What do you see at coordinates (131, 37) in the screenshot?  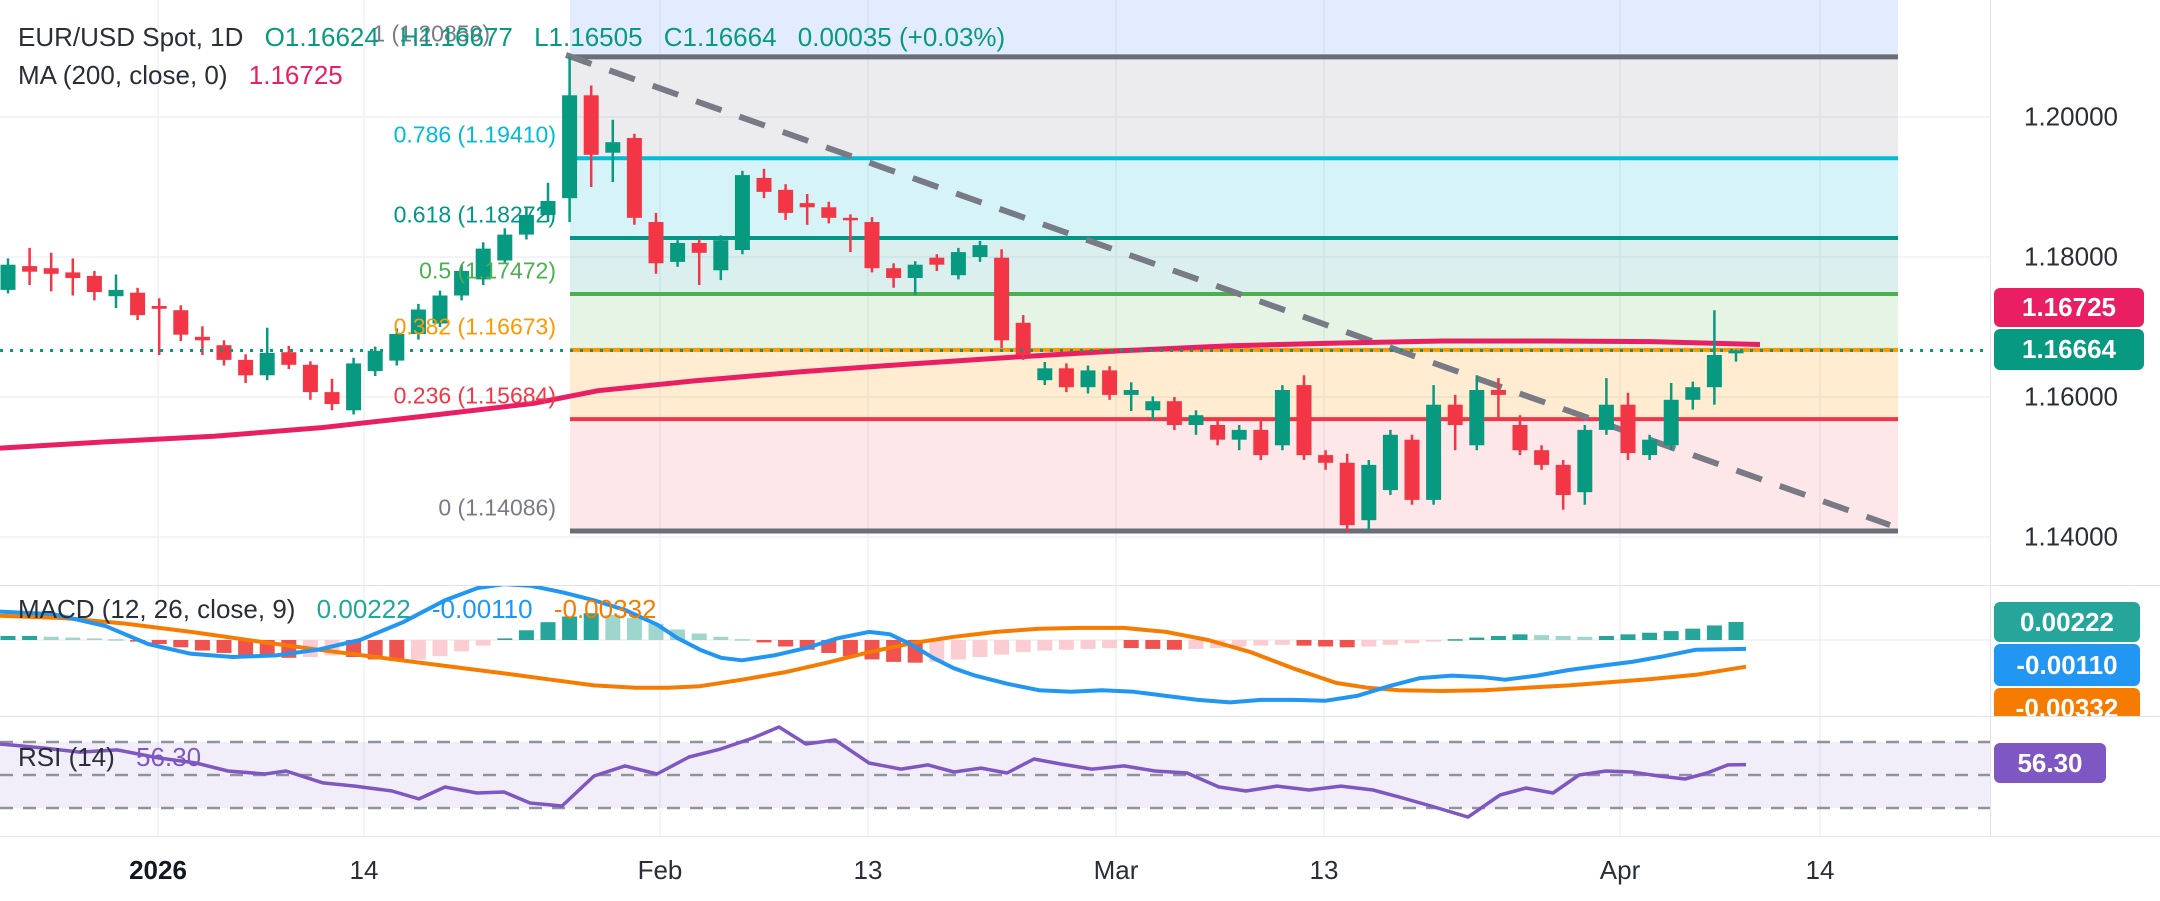 I see `symbol-title: EUR/USD Spot, 1D` at bounding box center [131, 37].